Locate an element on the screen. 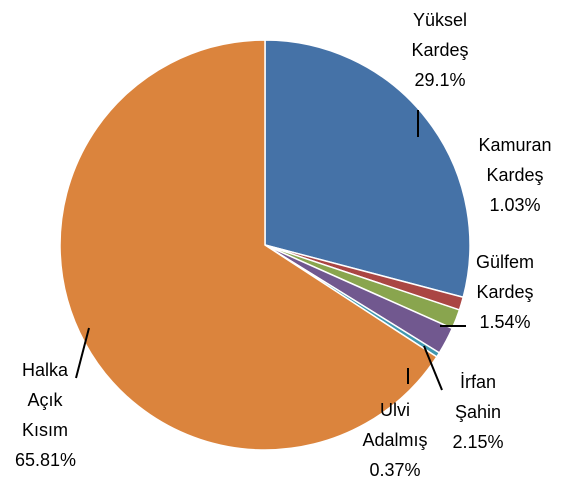 The height and width of the screenshot is (486, 583). slice-label: Halka Açık Kısım 65.81% is located at coordinates (46, 415).